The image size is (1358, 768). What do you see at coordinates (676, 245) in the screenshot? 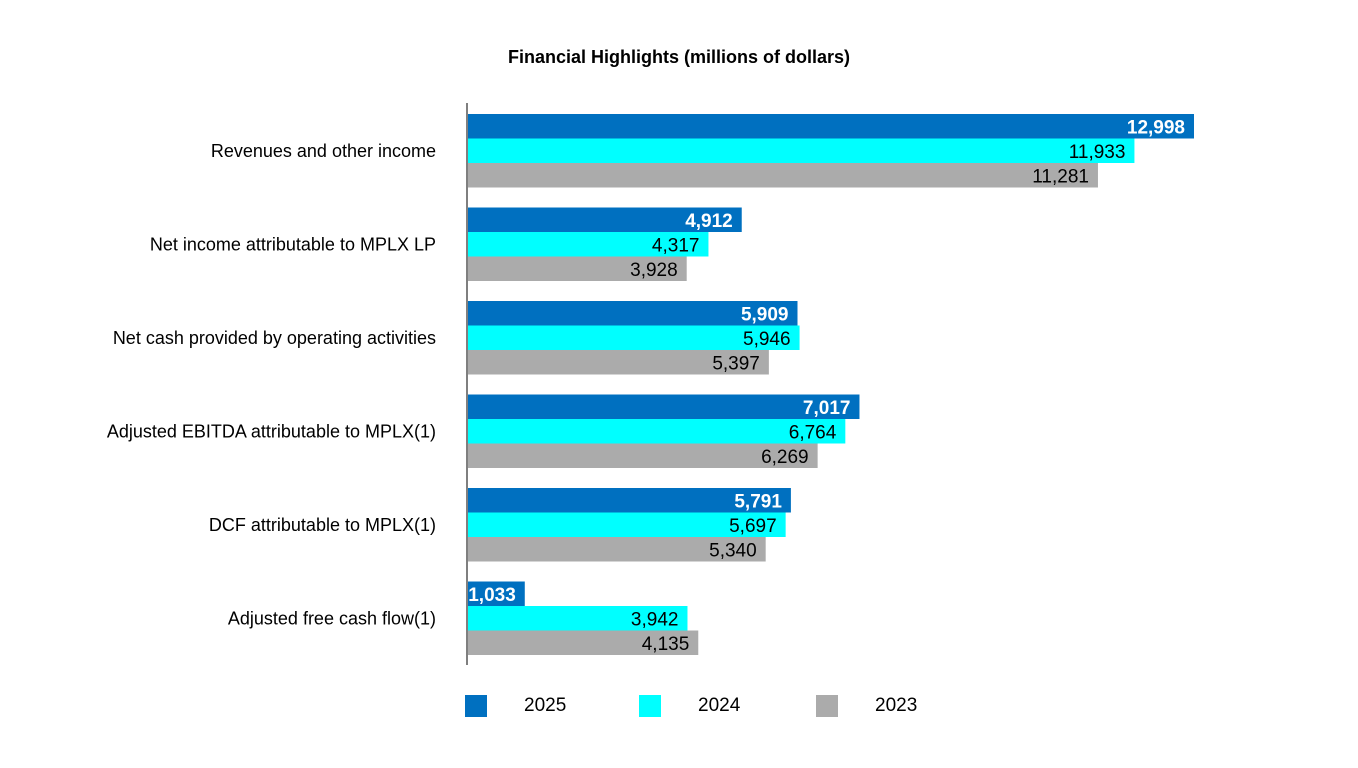
I see `data-label-2024: 4,317` at bounding box center [676, 245].